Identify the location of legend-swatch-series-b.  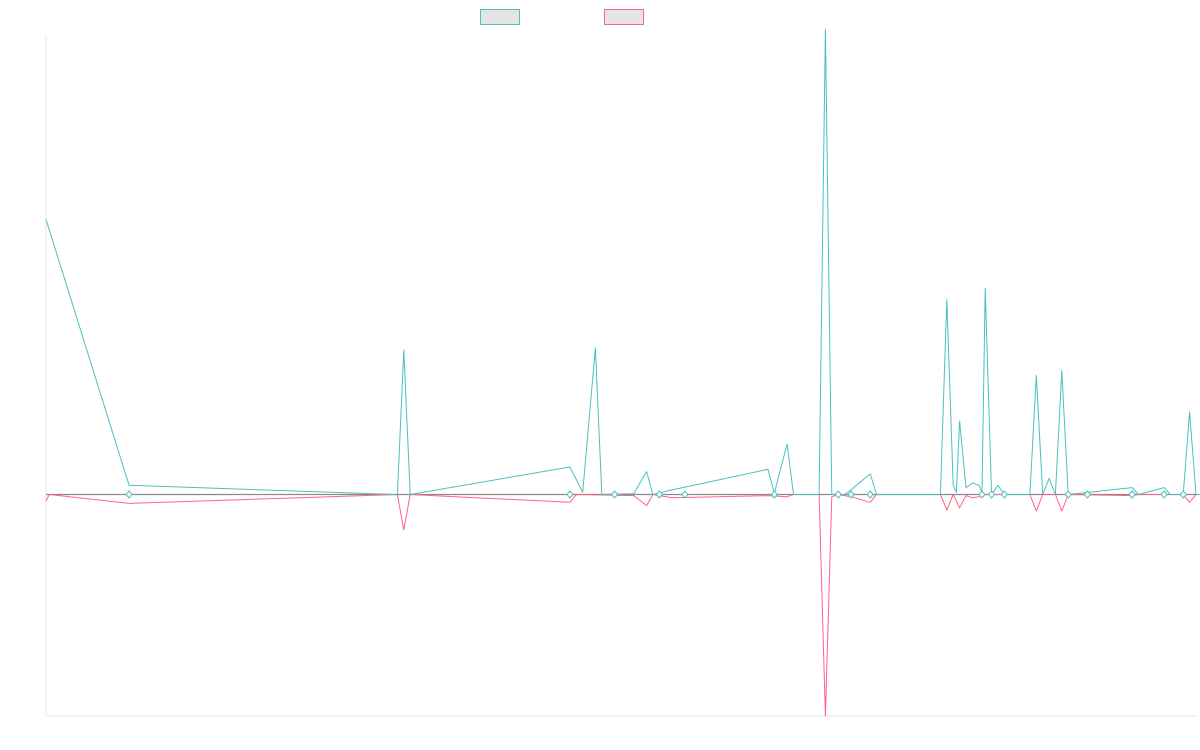
(624, 17).